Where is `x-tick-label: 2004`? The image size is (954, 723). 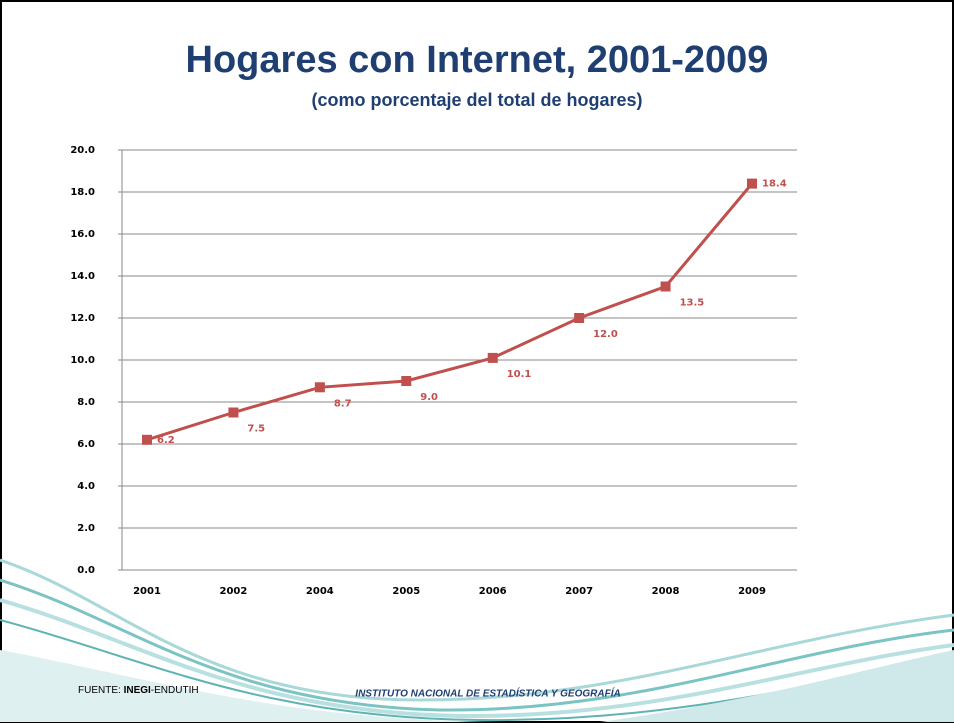 x-tick-label: 2004 is located at coordinates (320, 591).